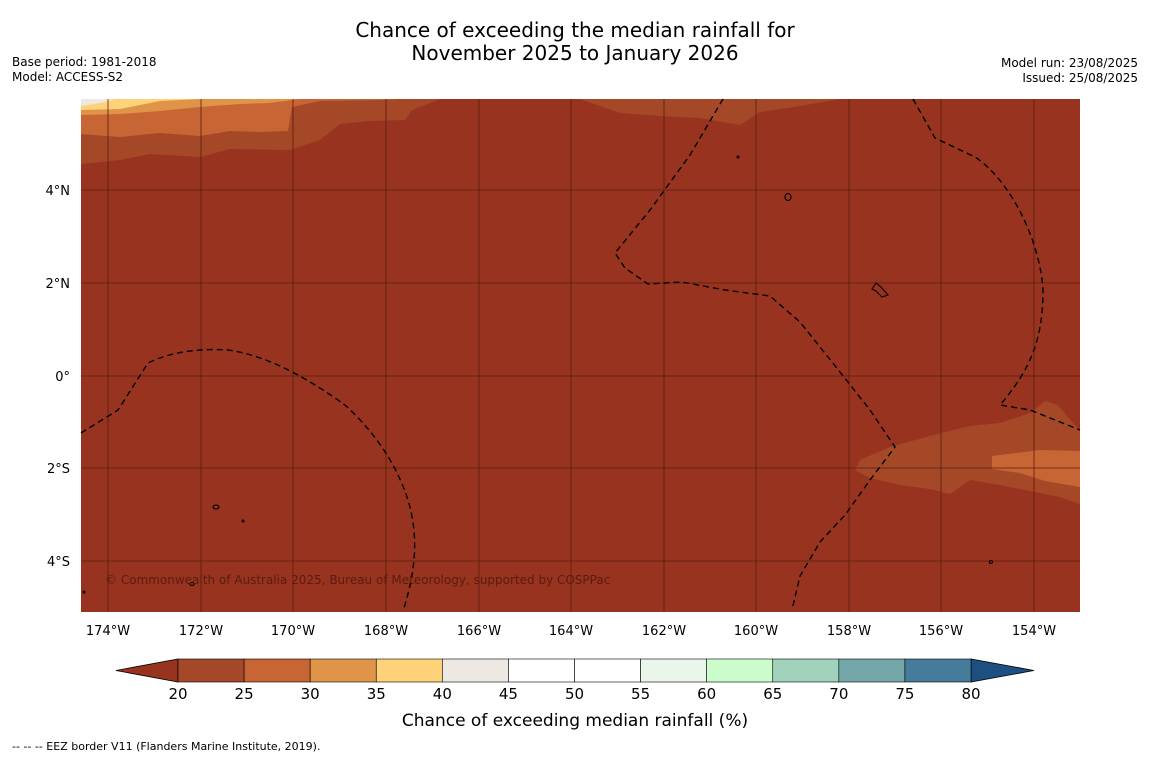 This screenshot has height=758, width=1150. I want to click on meta-left: Base period: 1981-2018 Model: ACCESS-S2, so click(84, 70).